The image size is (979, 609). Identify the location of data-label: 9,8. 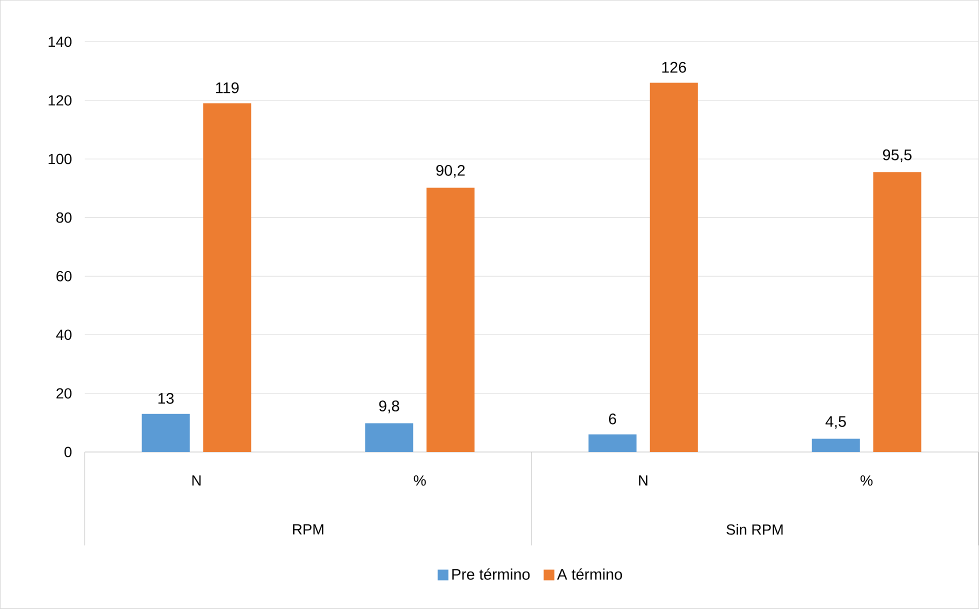
(389, 407).